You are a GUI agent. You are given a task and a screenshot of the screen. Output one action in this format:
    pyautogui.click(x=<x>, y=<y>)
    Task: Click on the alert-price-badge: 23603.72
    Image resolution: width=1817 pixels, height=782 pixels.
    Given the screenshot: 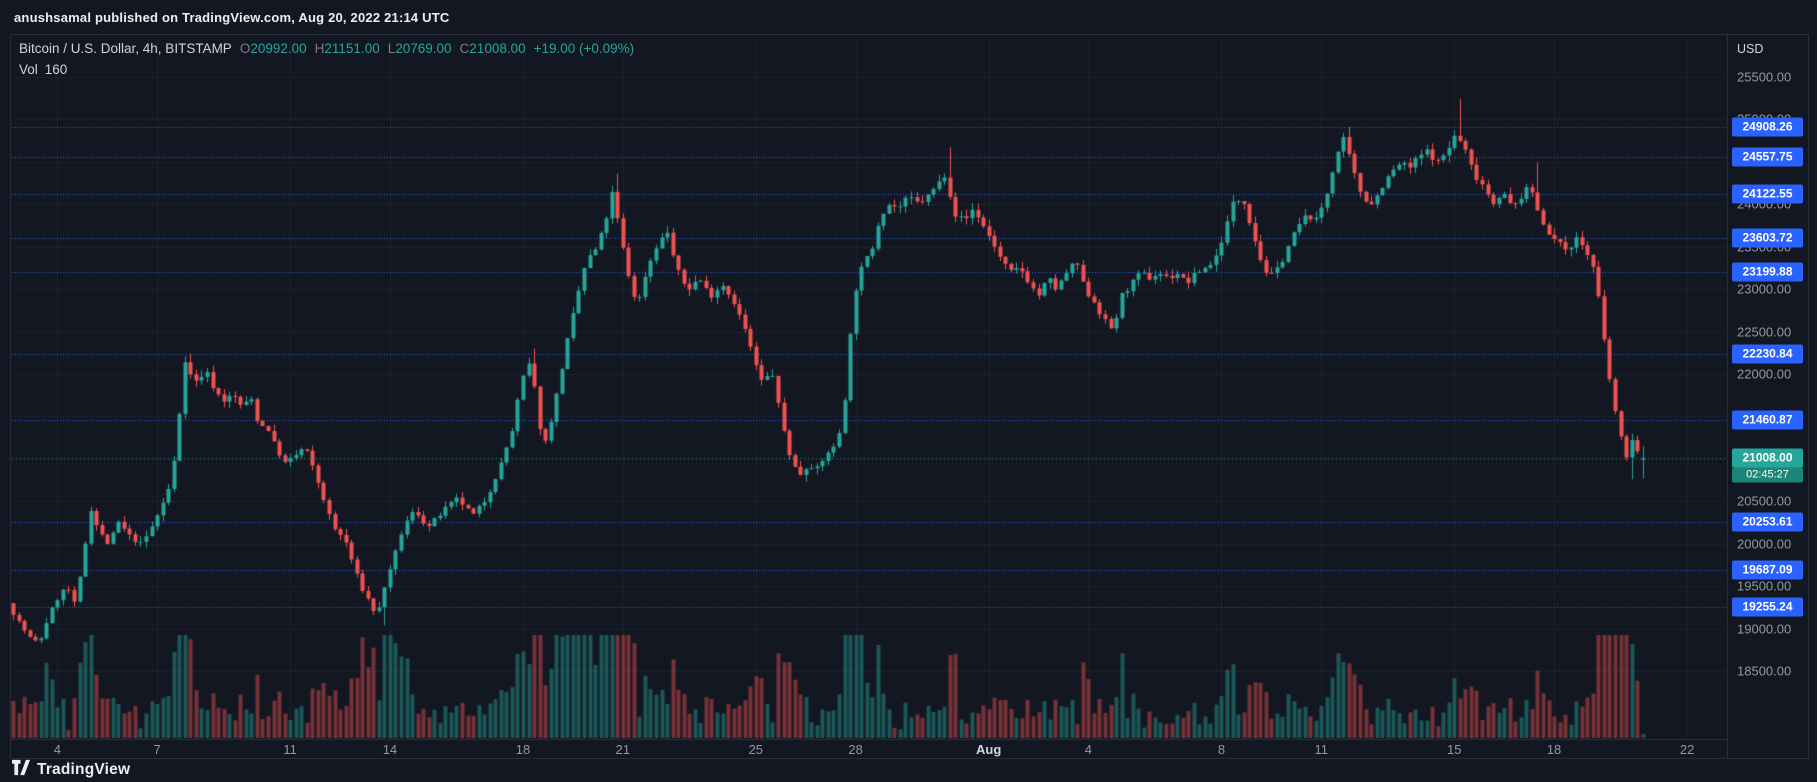 What is the action you would take?
    pyautogui.click(x=1767, y=238)
    